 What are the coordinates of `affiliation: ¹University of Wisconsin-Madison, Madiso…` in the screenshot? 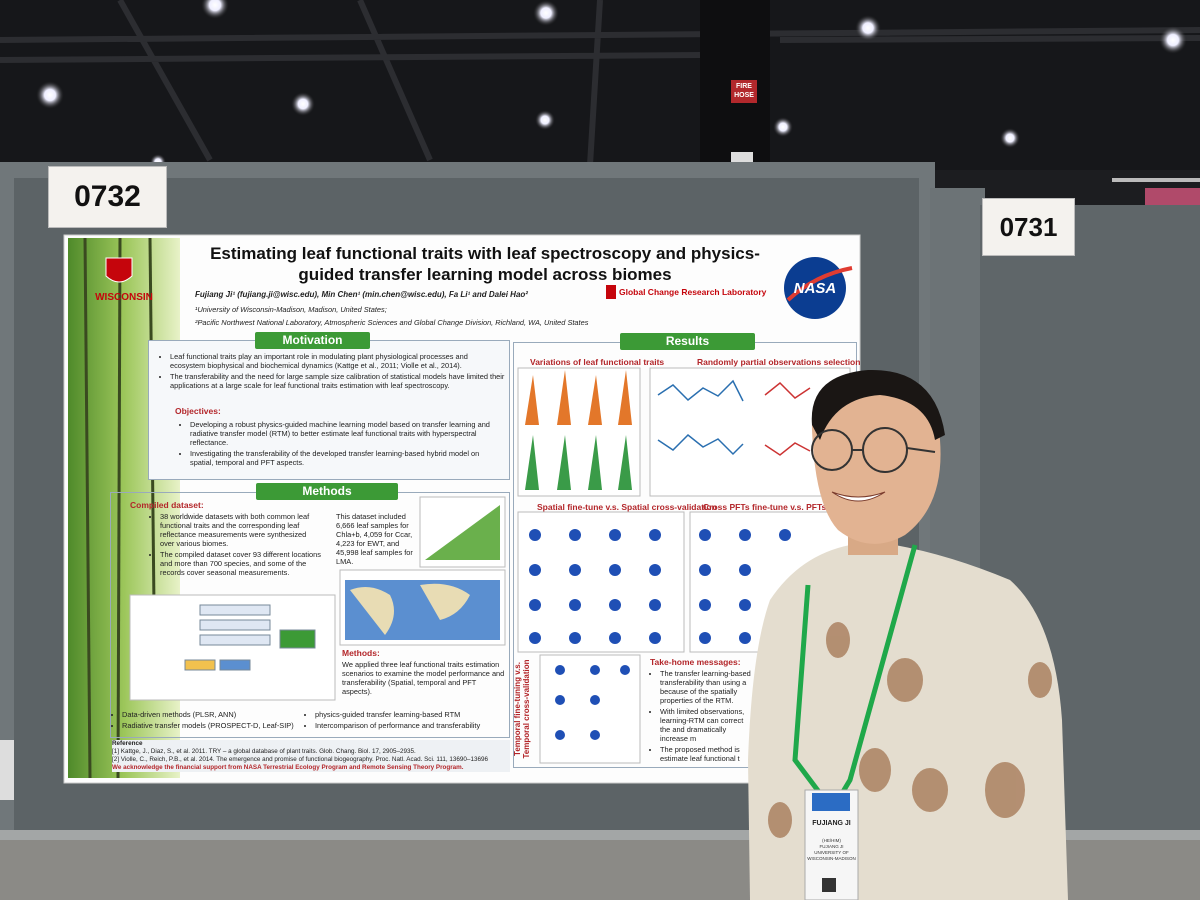 It's located at (291, 309).